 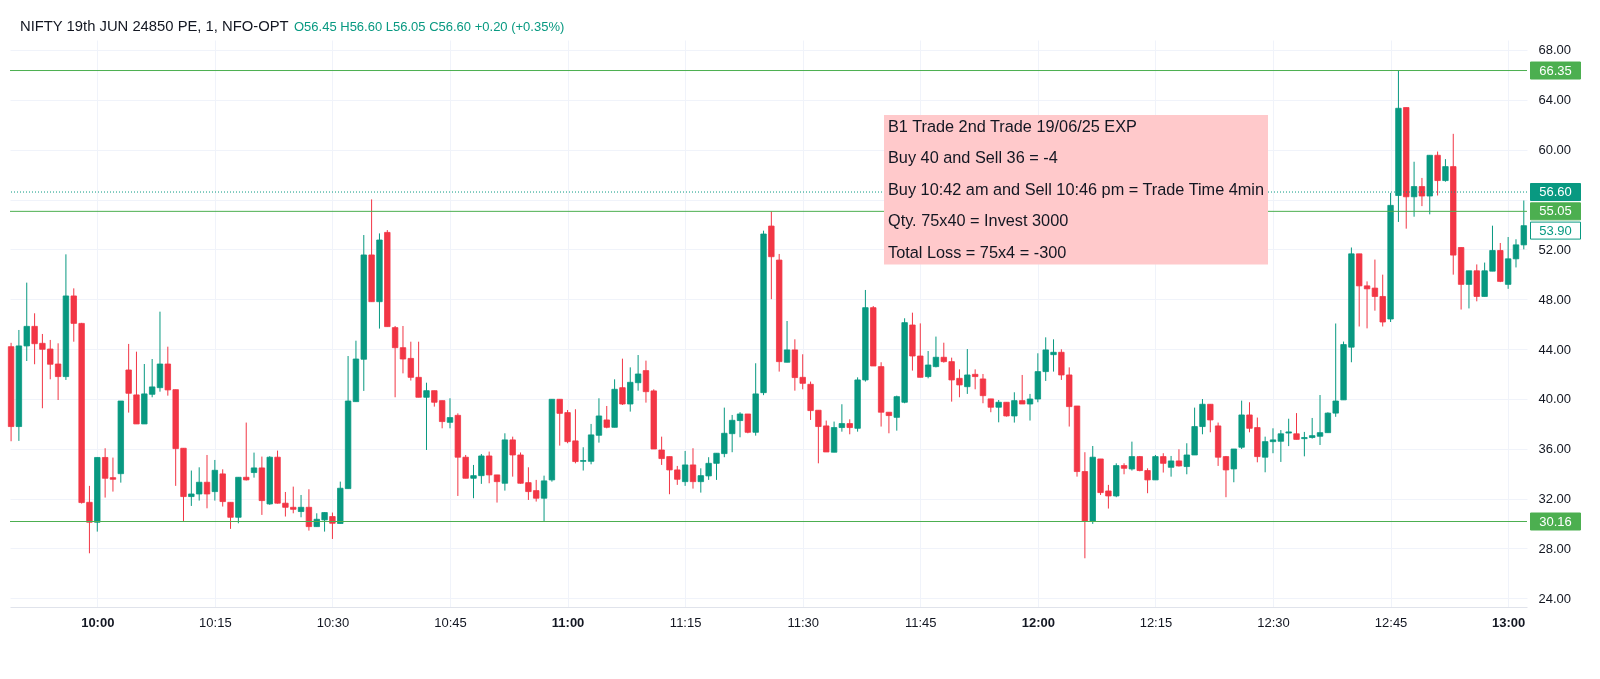 What do you see at coordinates (1156, 622) in the screenshot?
I see `x-tick-label: 12:15` at bounding box center [1156, 622].